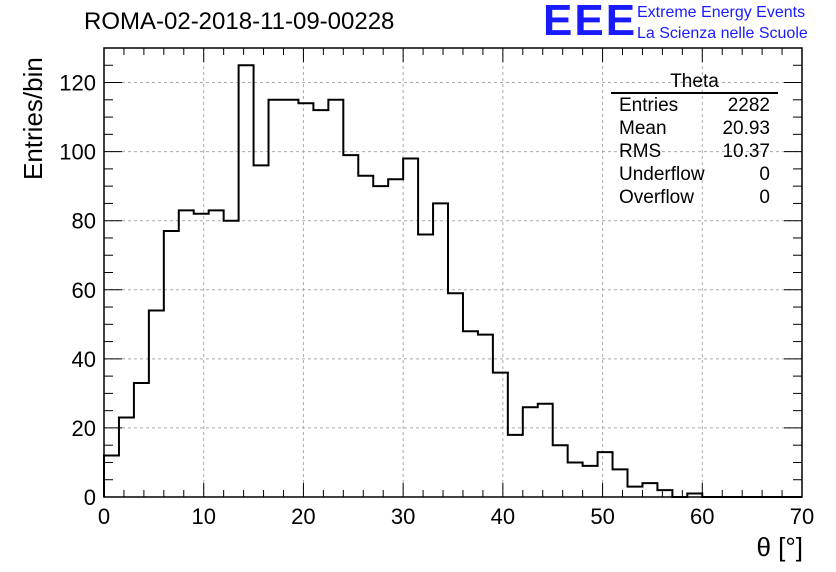 Image resolution: width=836 pixels, height=572 pixels. What do you see at coordinates (503, 516) in the screenshot?
I see `x-tick-label: 40` at bounding box center [503, 516].